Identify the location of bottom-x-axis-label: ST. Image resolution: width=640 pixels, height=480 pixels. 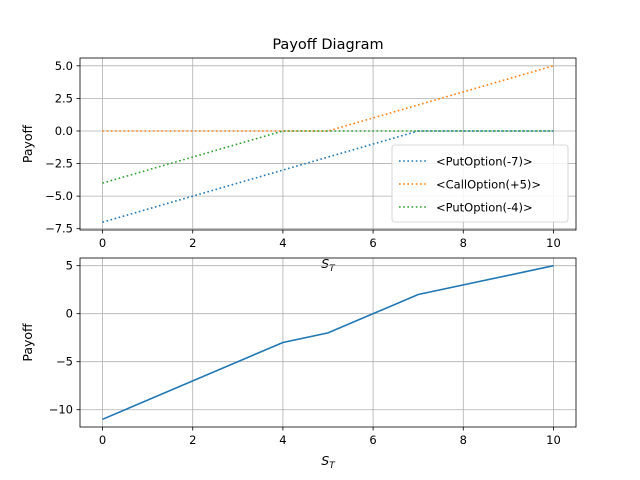
(328, 462).